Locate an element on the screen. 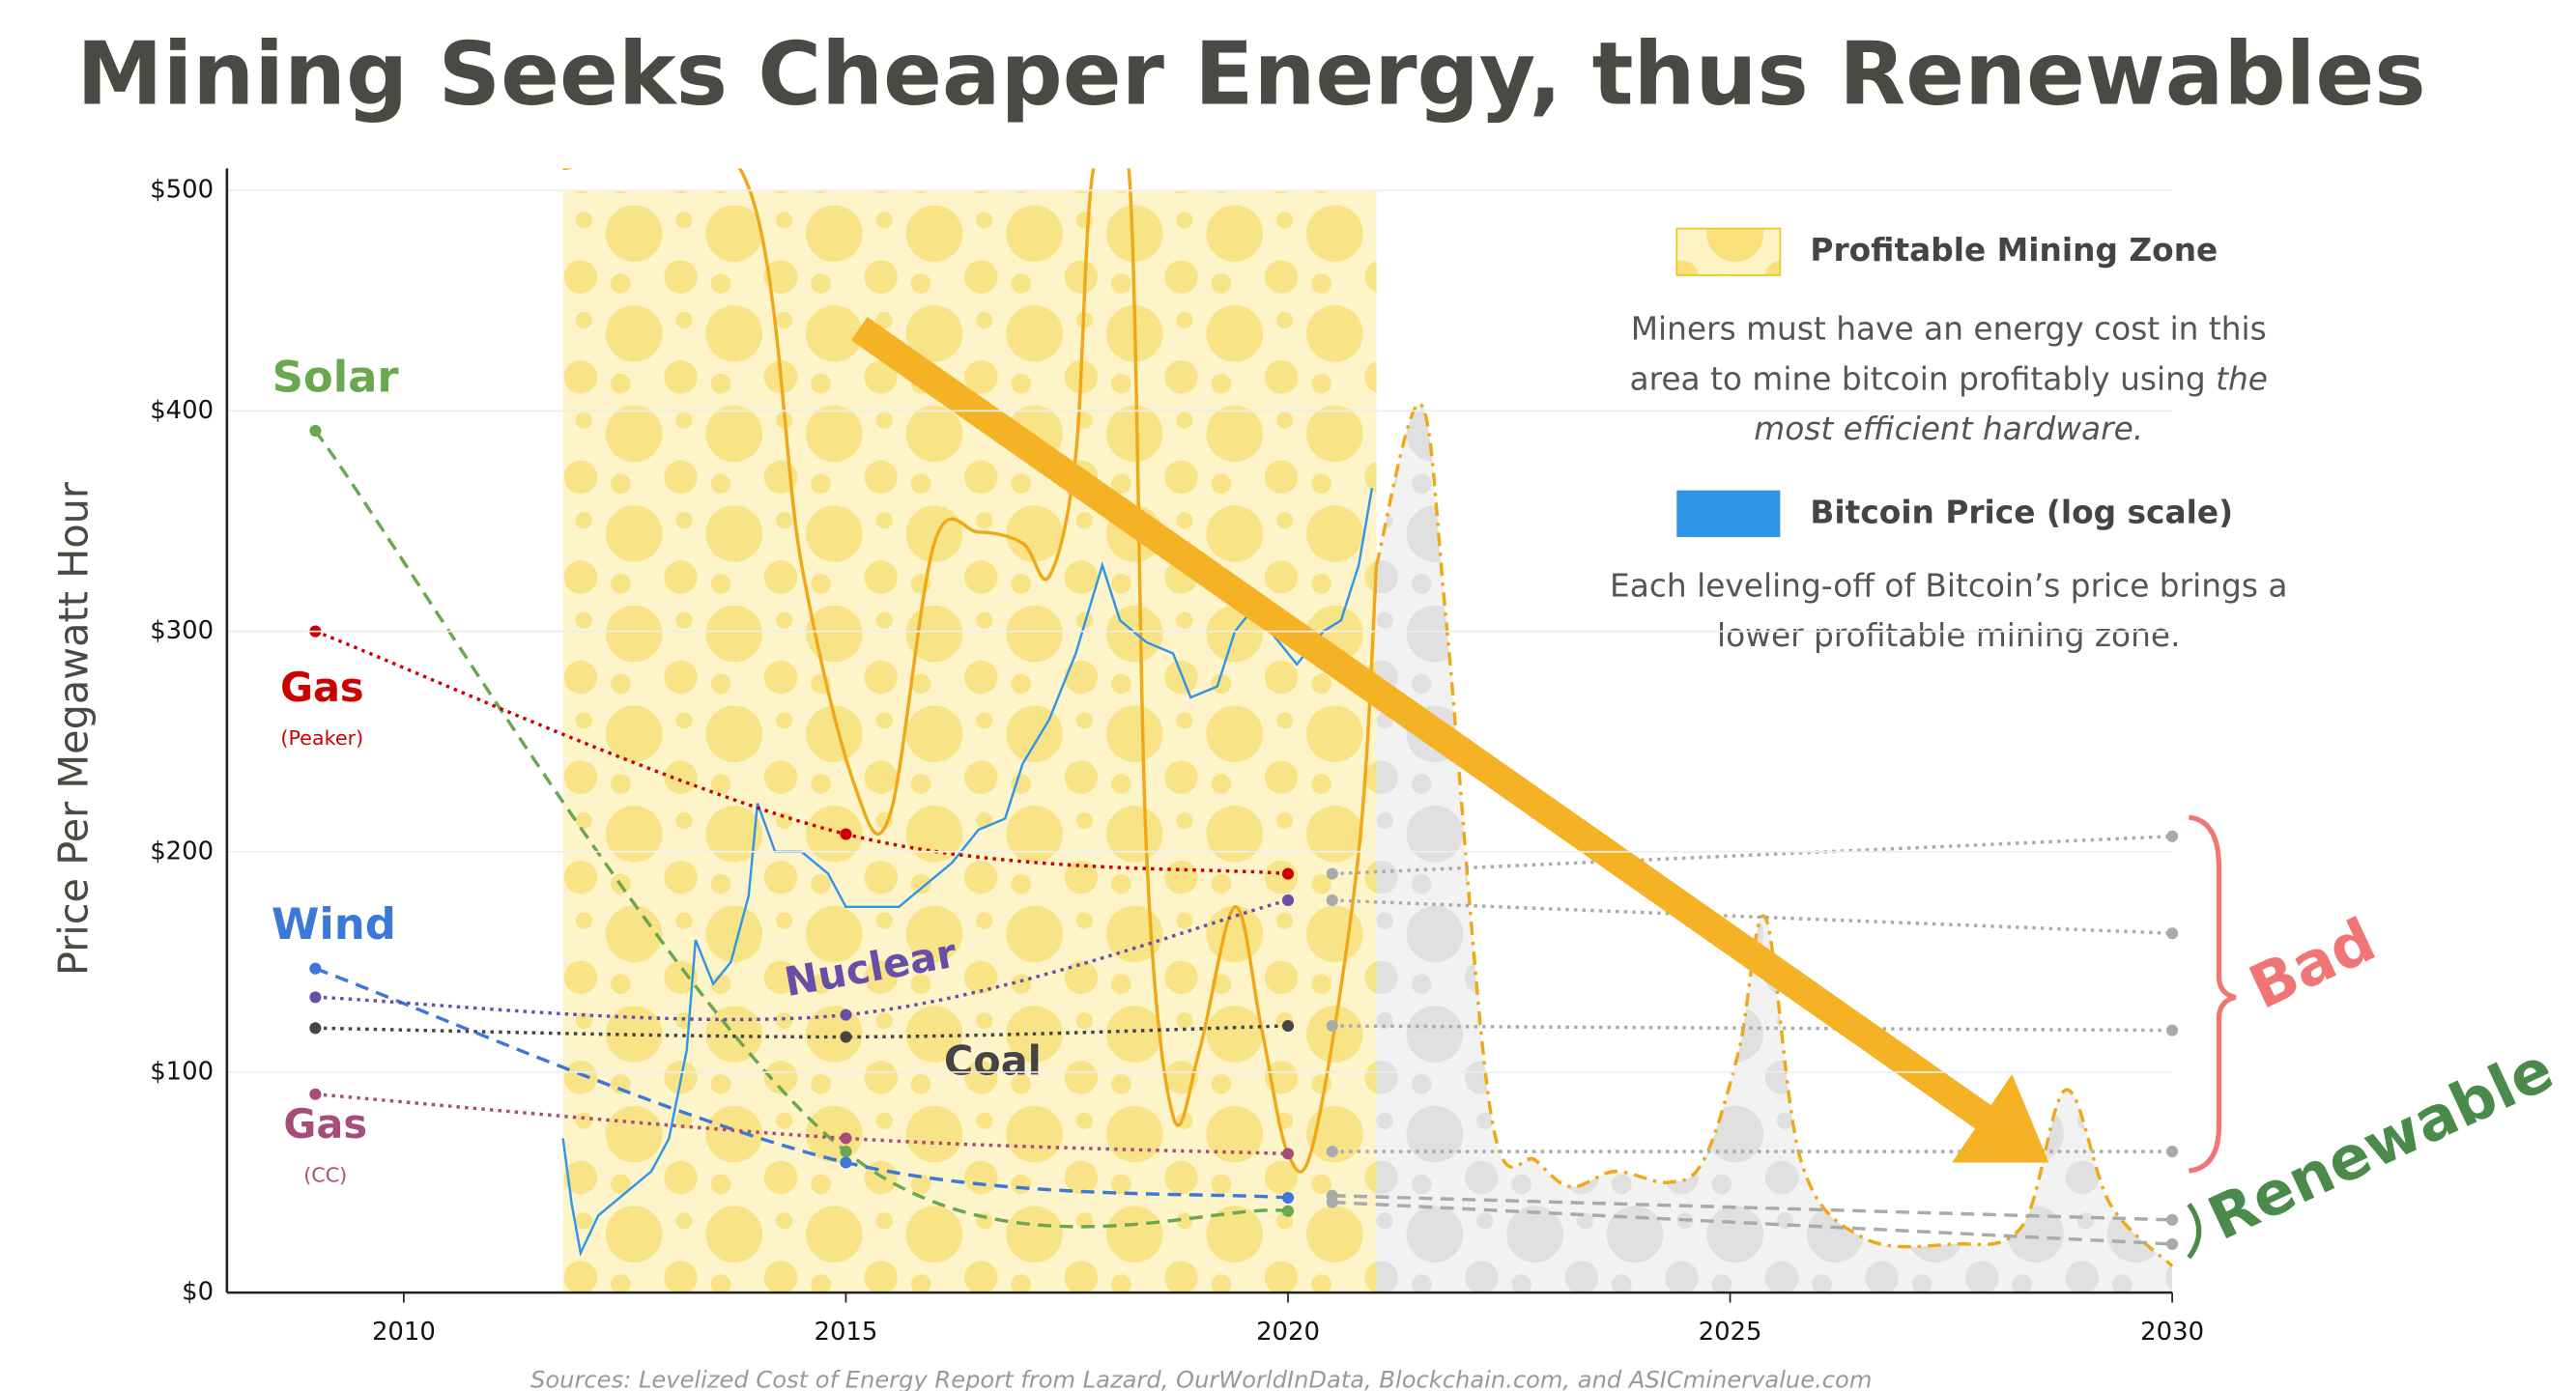  y-tick-label: $400 is located at coordinates (182, 410).